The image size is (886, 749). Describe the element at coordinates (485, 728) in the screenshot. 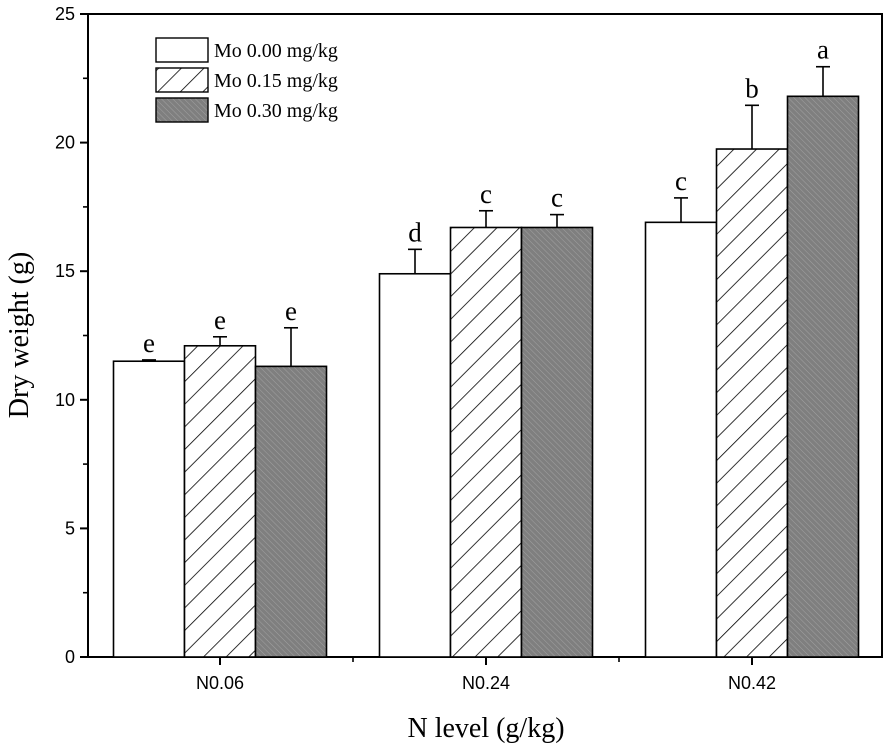

I see `x-axis-title: N level (g/kg)` at that location.